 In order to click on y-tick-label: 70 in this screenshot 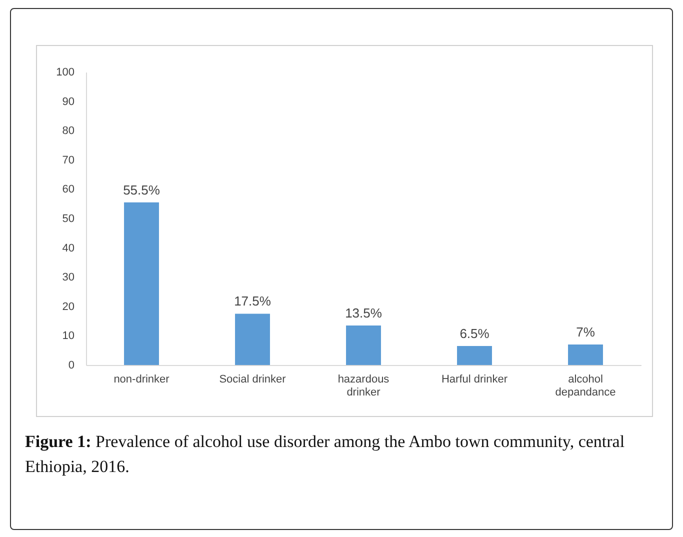, I will do `click(68, 160)`.